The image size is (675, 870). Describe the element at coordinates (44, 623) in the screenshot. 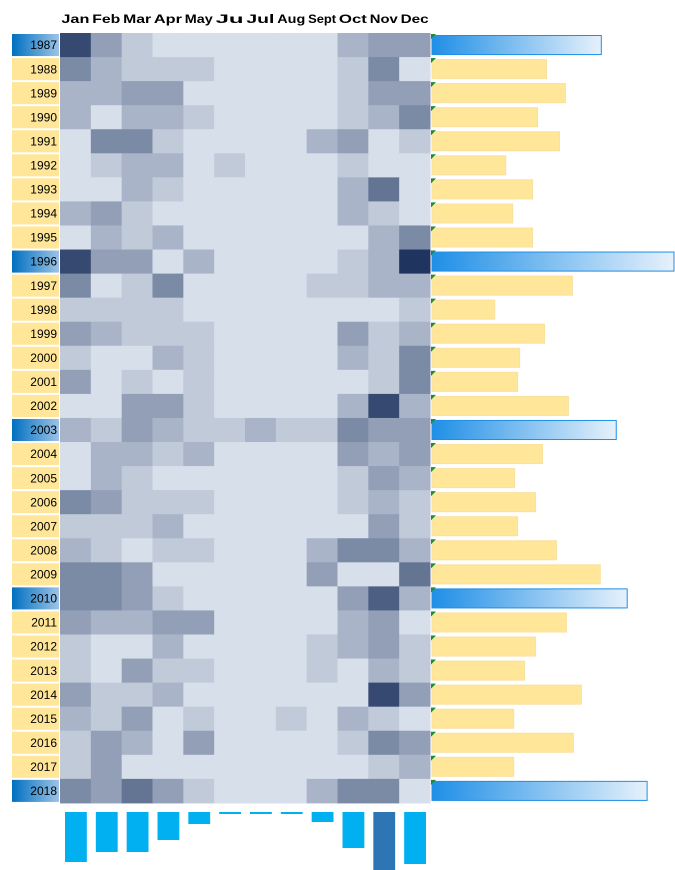

I see `year-label: 2011` at that location.